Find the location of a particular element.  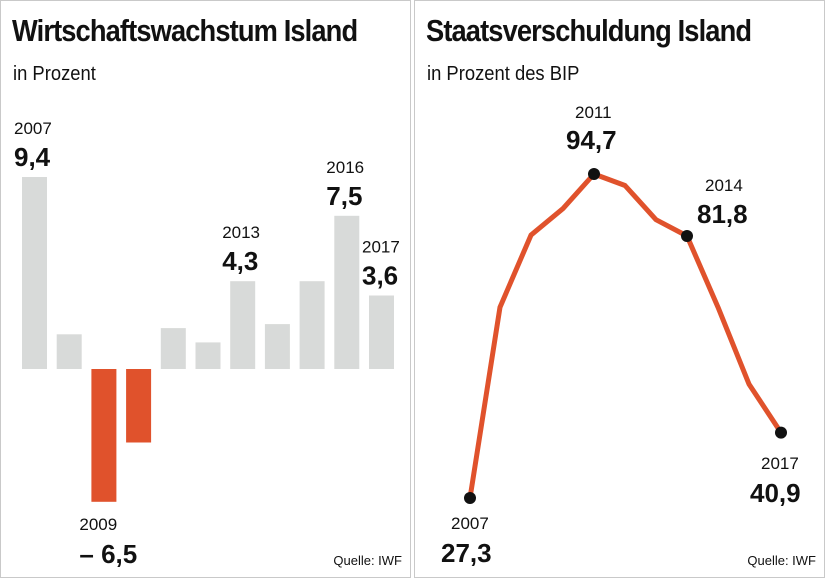

bar-label-year-2016: 2016 is located at coordinates (345, 167).